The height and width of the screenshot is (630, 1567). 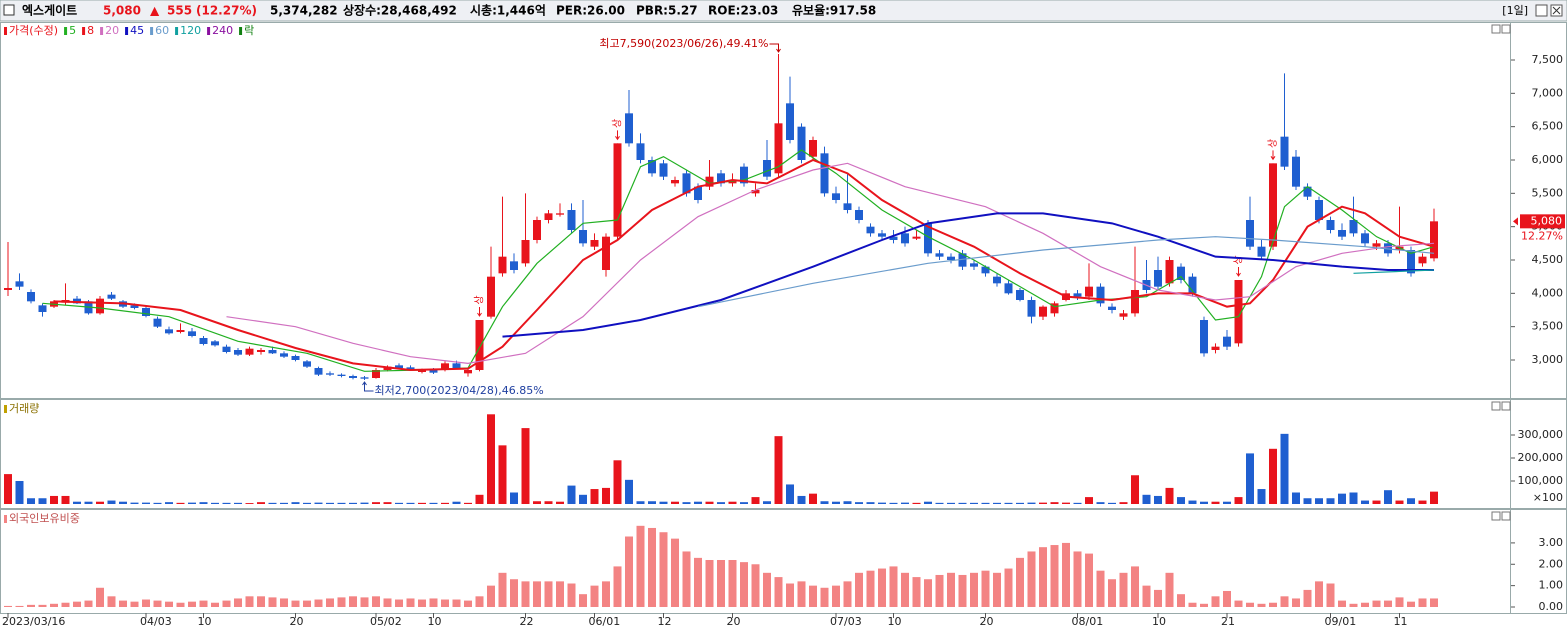 I want to click on maximize-button, so click(x=1541, y=10).